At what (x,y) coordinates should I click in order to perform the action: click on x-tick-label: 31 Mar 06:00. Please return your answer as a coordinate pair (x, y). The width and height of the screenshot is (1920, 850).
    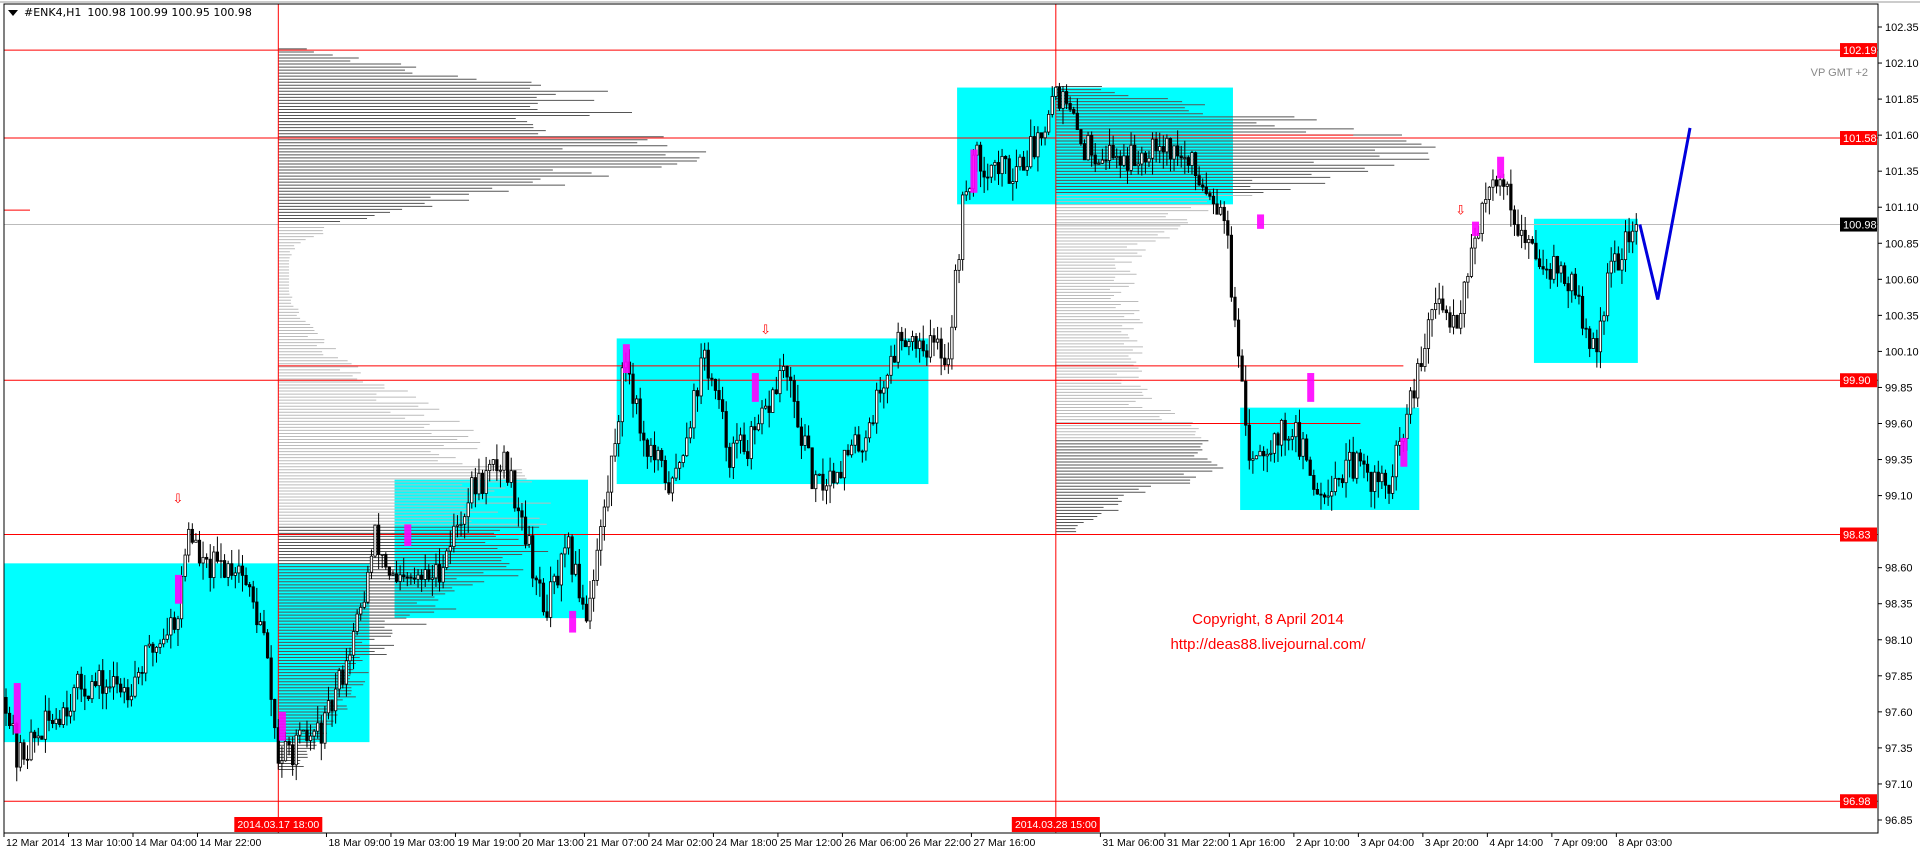
    Looking at the image, I should click on (1133, 843).